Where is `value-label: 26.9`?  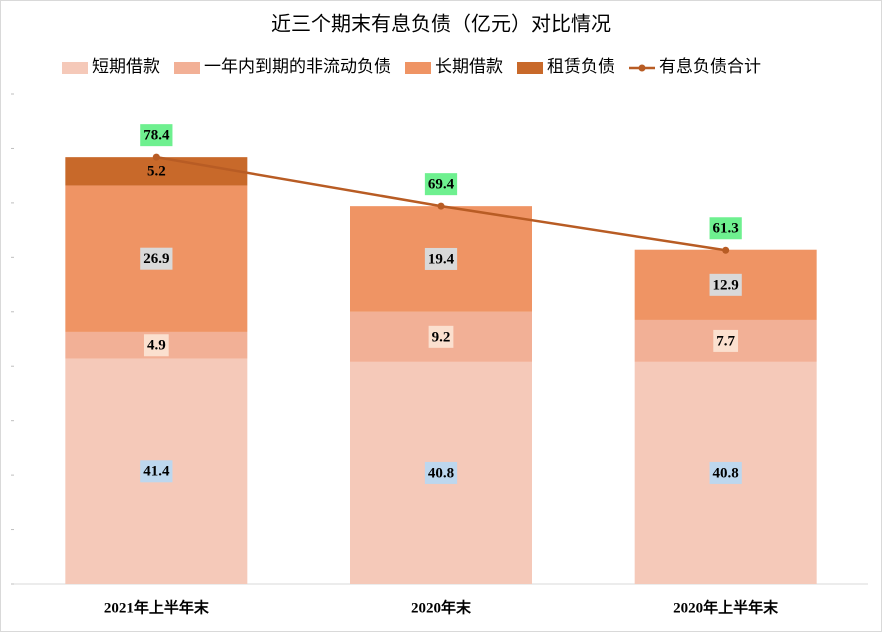 value-label: 26.9 is located at coordinates (156, 259).